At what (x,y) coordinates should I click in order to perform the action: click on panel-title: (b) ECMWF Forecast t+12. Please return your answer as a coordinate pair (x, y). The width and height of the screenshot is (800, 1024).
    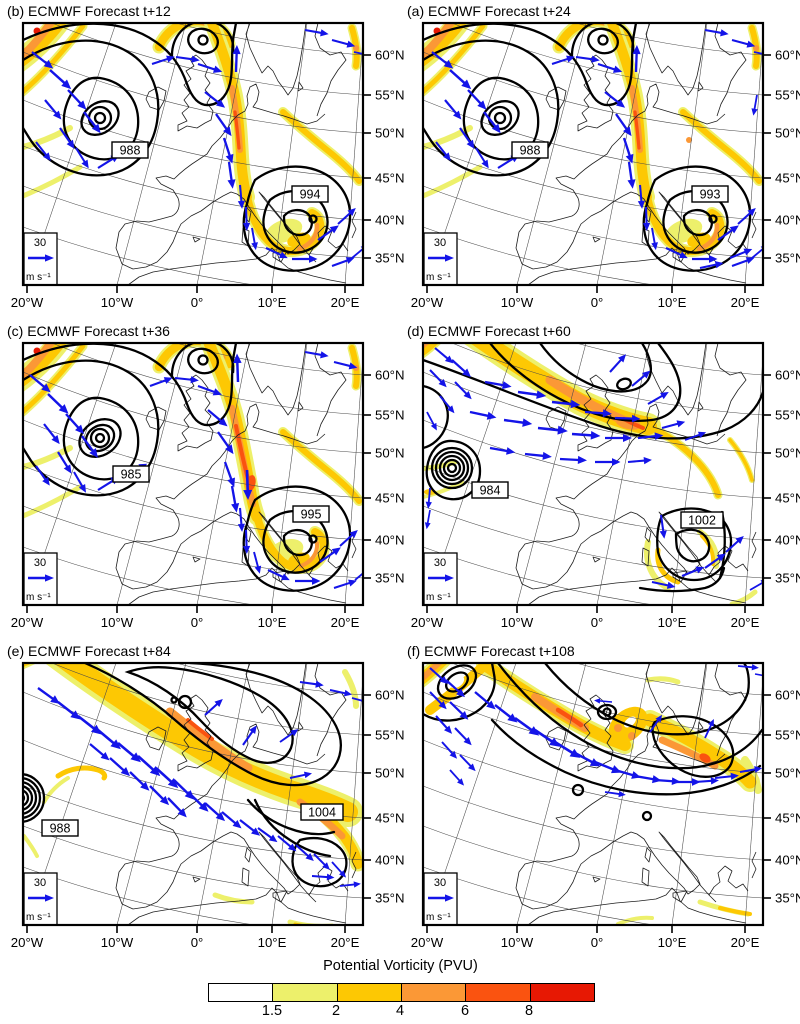
    Looking at the image, I should click on (89, 11).